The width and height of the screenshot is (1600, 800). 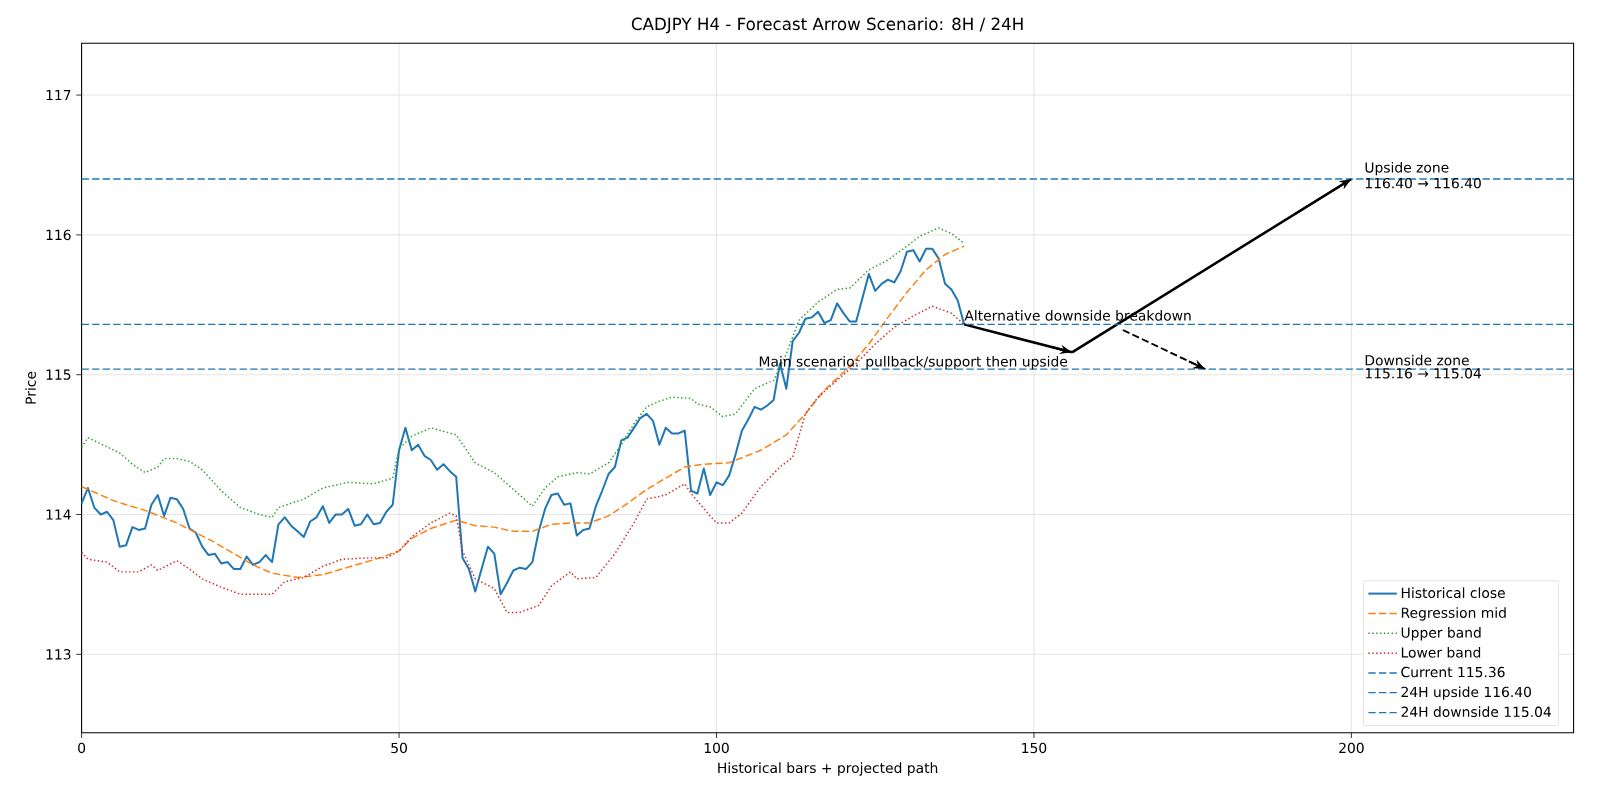 I want to click on annotation: Upside zone, so click(x=1407, y=168).